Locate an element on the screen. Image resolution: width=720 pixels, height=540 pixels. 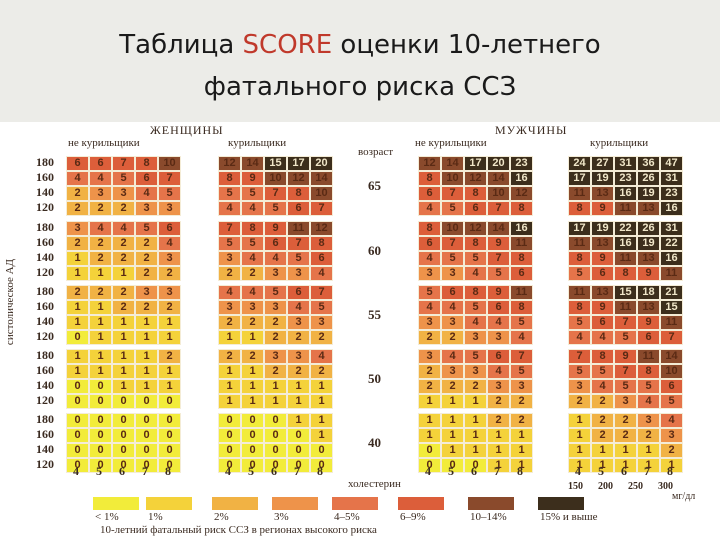
sbp-label: 180 is located at coordinates (45, 291).